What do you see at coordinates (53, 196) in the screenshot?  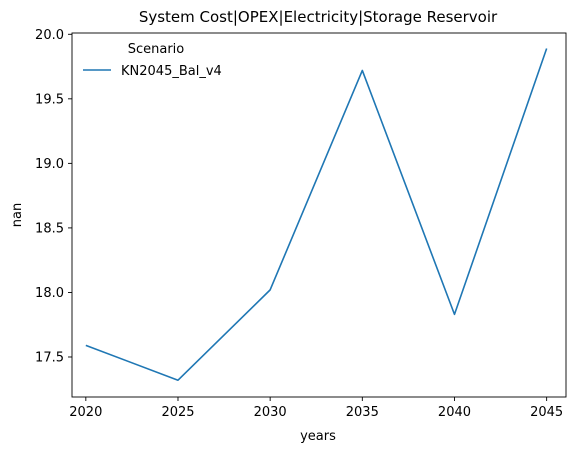 I see `y-axis: 17.5 18.0 18.5 19.0 19.5 20.0` at bounding box center [53, 196].